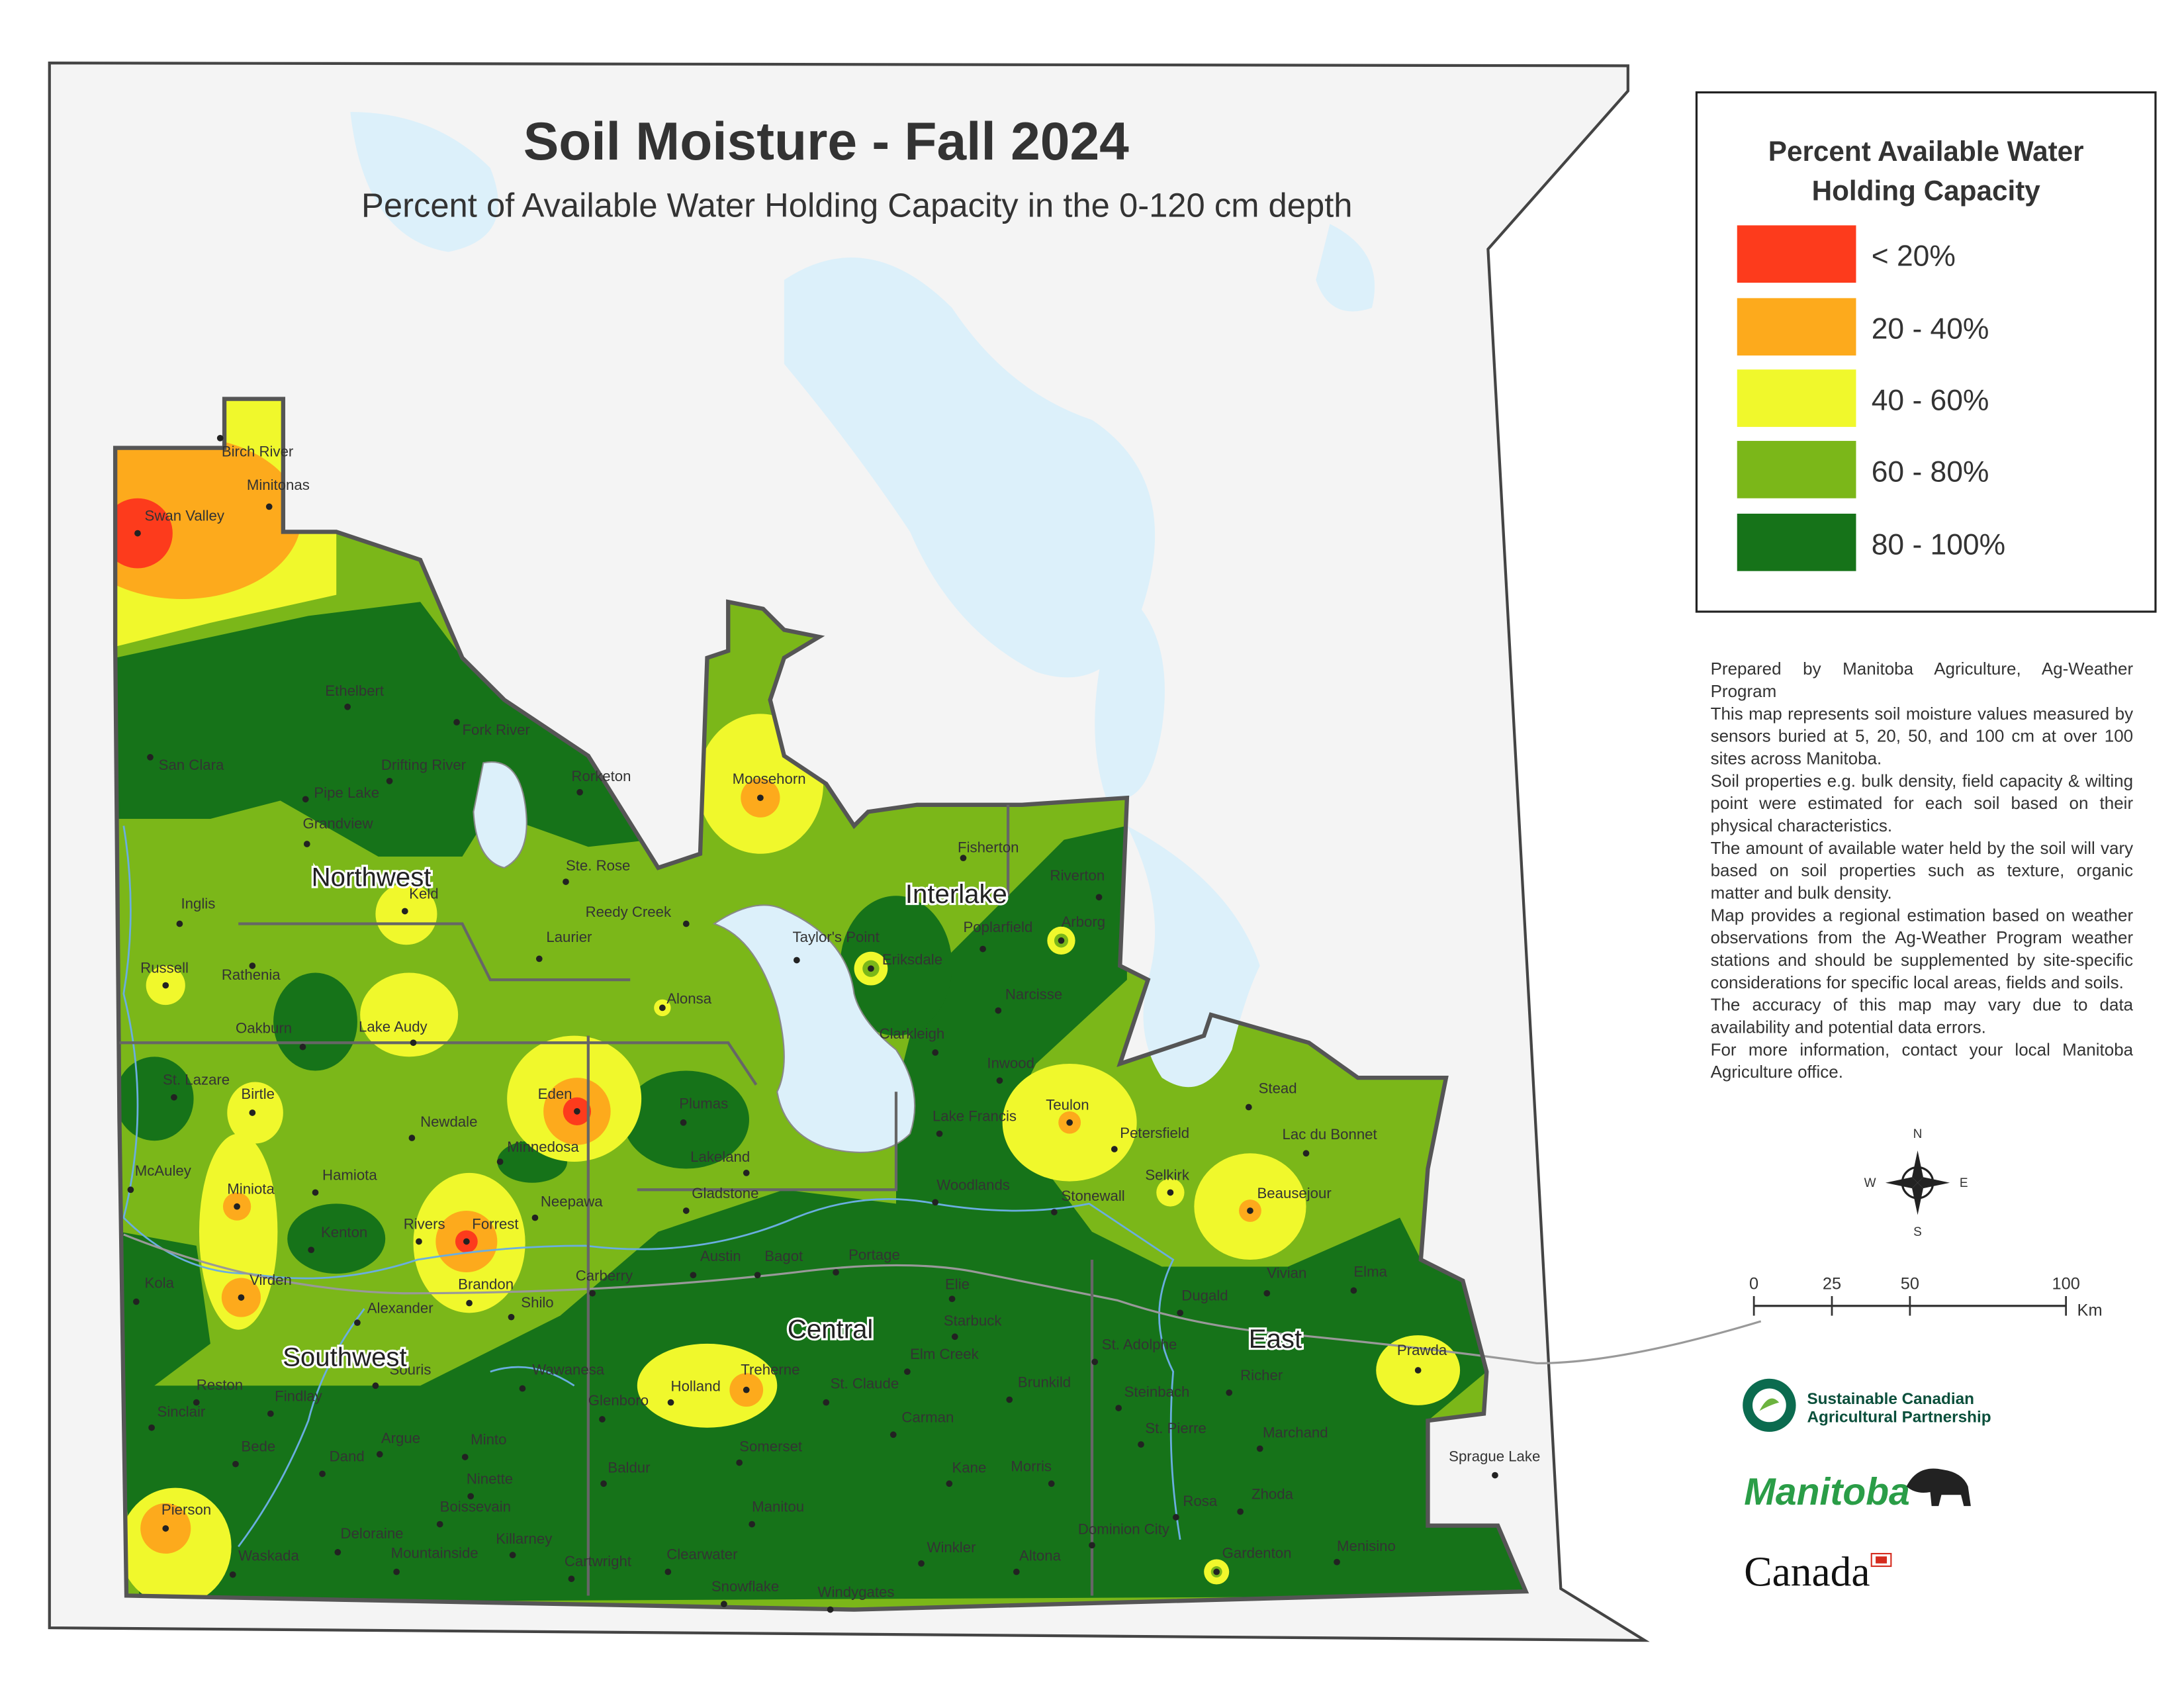 This screenshot has height=1688, width=2184. Describe the element at coordinates (973, 1320) in the screenshot. I see `town-label: Starbuck` at that location.